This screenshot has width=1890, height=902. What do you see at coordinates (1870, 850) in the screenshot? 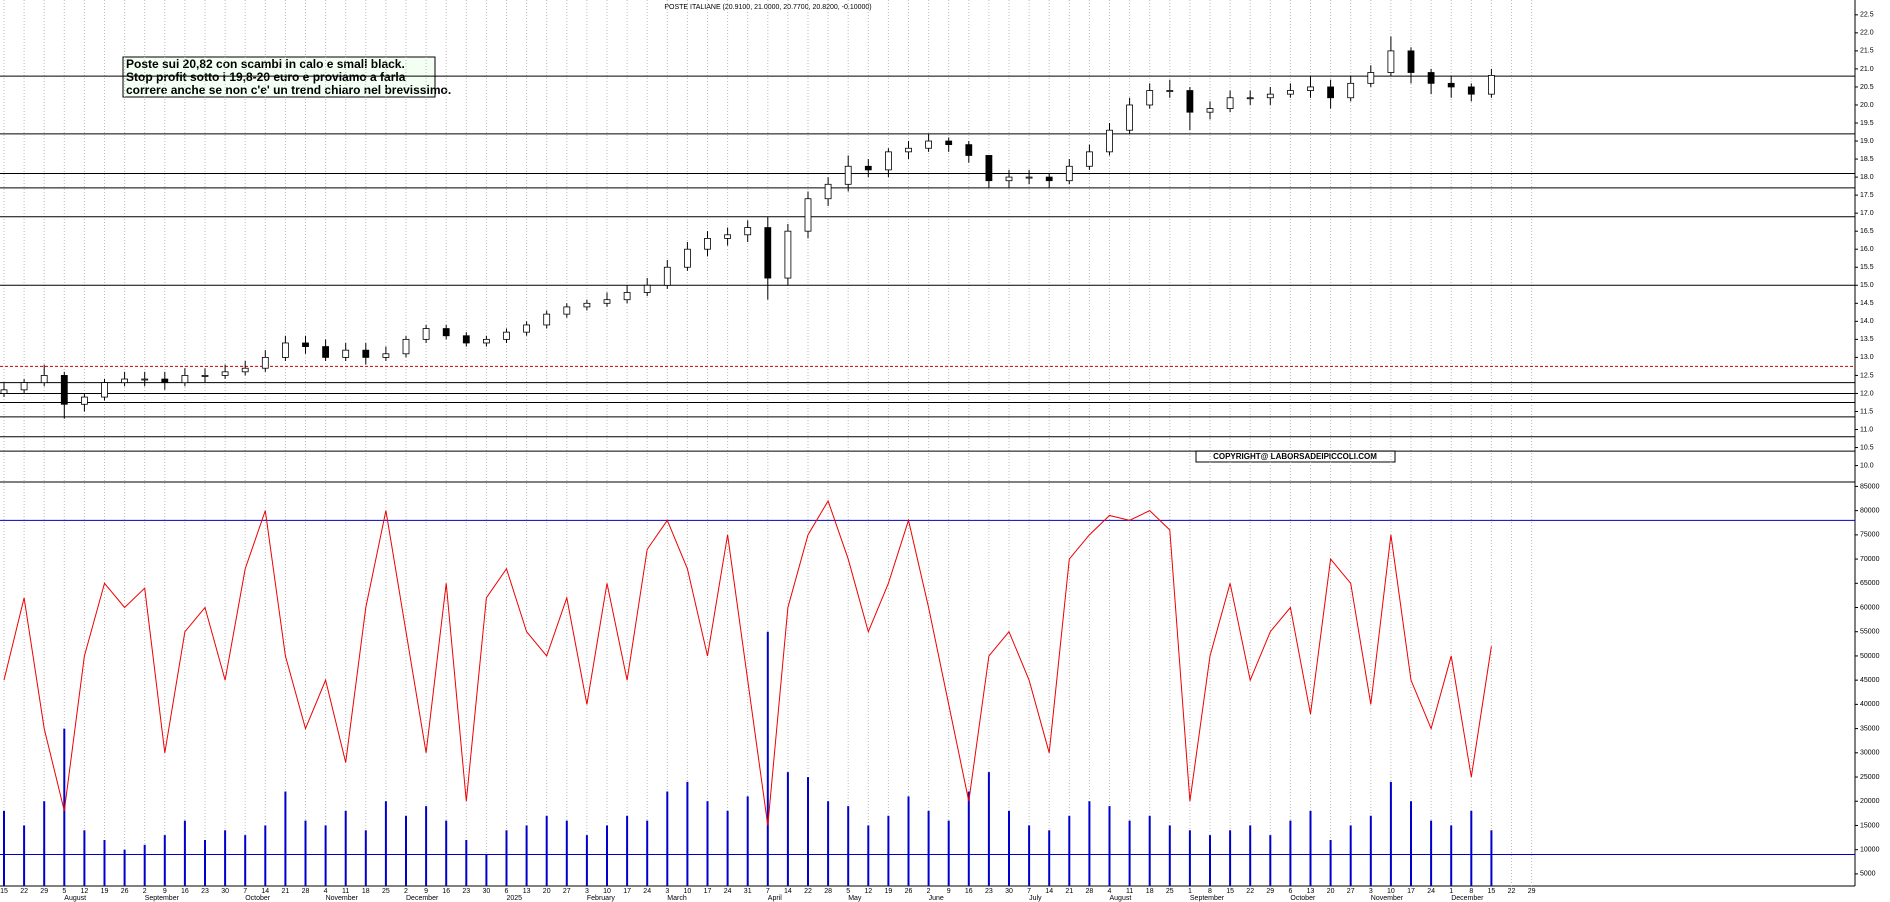
I see `y-tick-label: 10000` at bounding box center [1870, 850].